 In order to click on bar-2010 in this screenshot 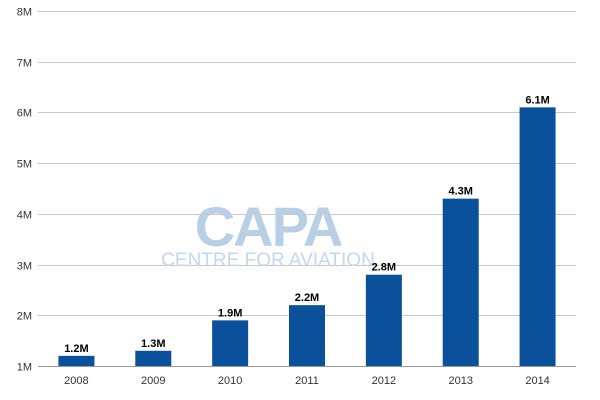, I will do `click(230, 343)`.